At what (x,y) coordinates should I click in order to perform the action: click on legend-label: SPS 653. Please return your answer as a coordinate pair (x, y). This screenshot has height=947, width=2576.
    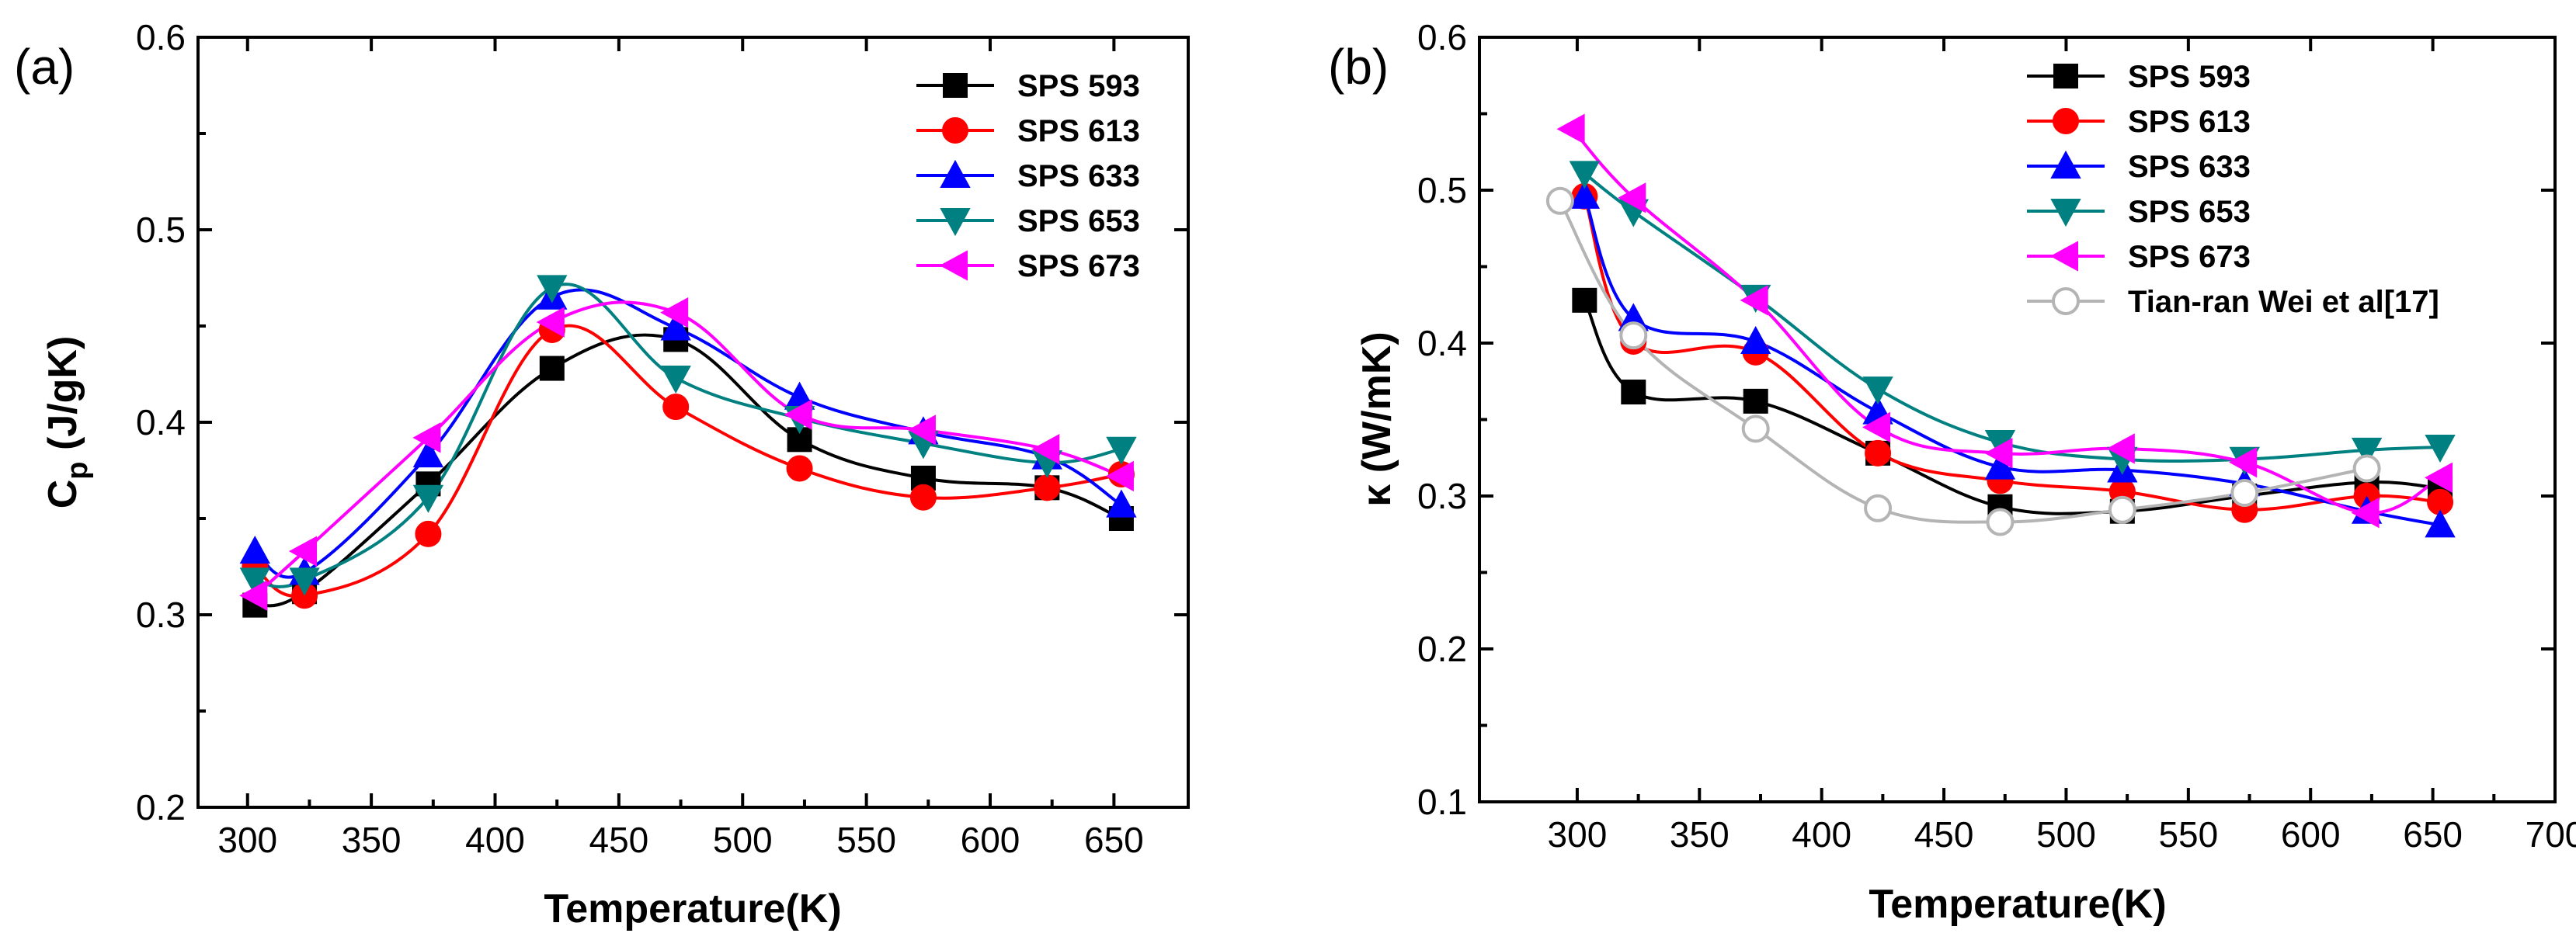
    Looking at the image, I should click on (2189, 212).